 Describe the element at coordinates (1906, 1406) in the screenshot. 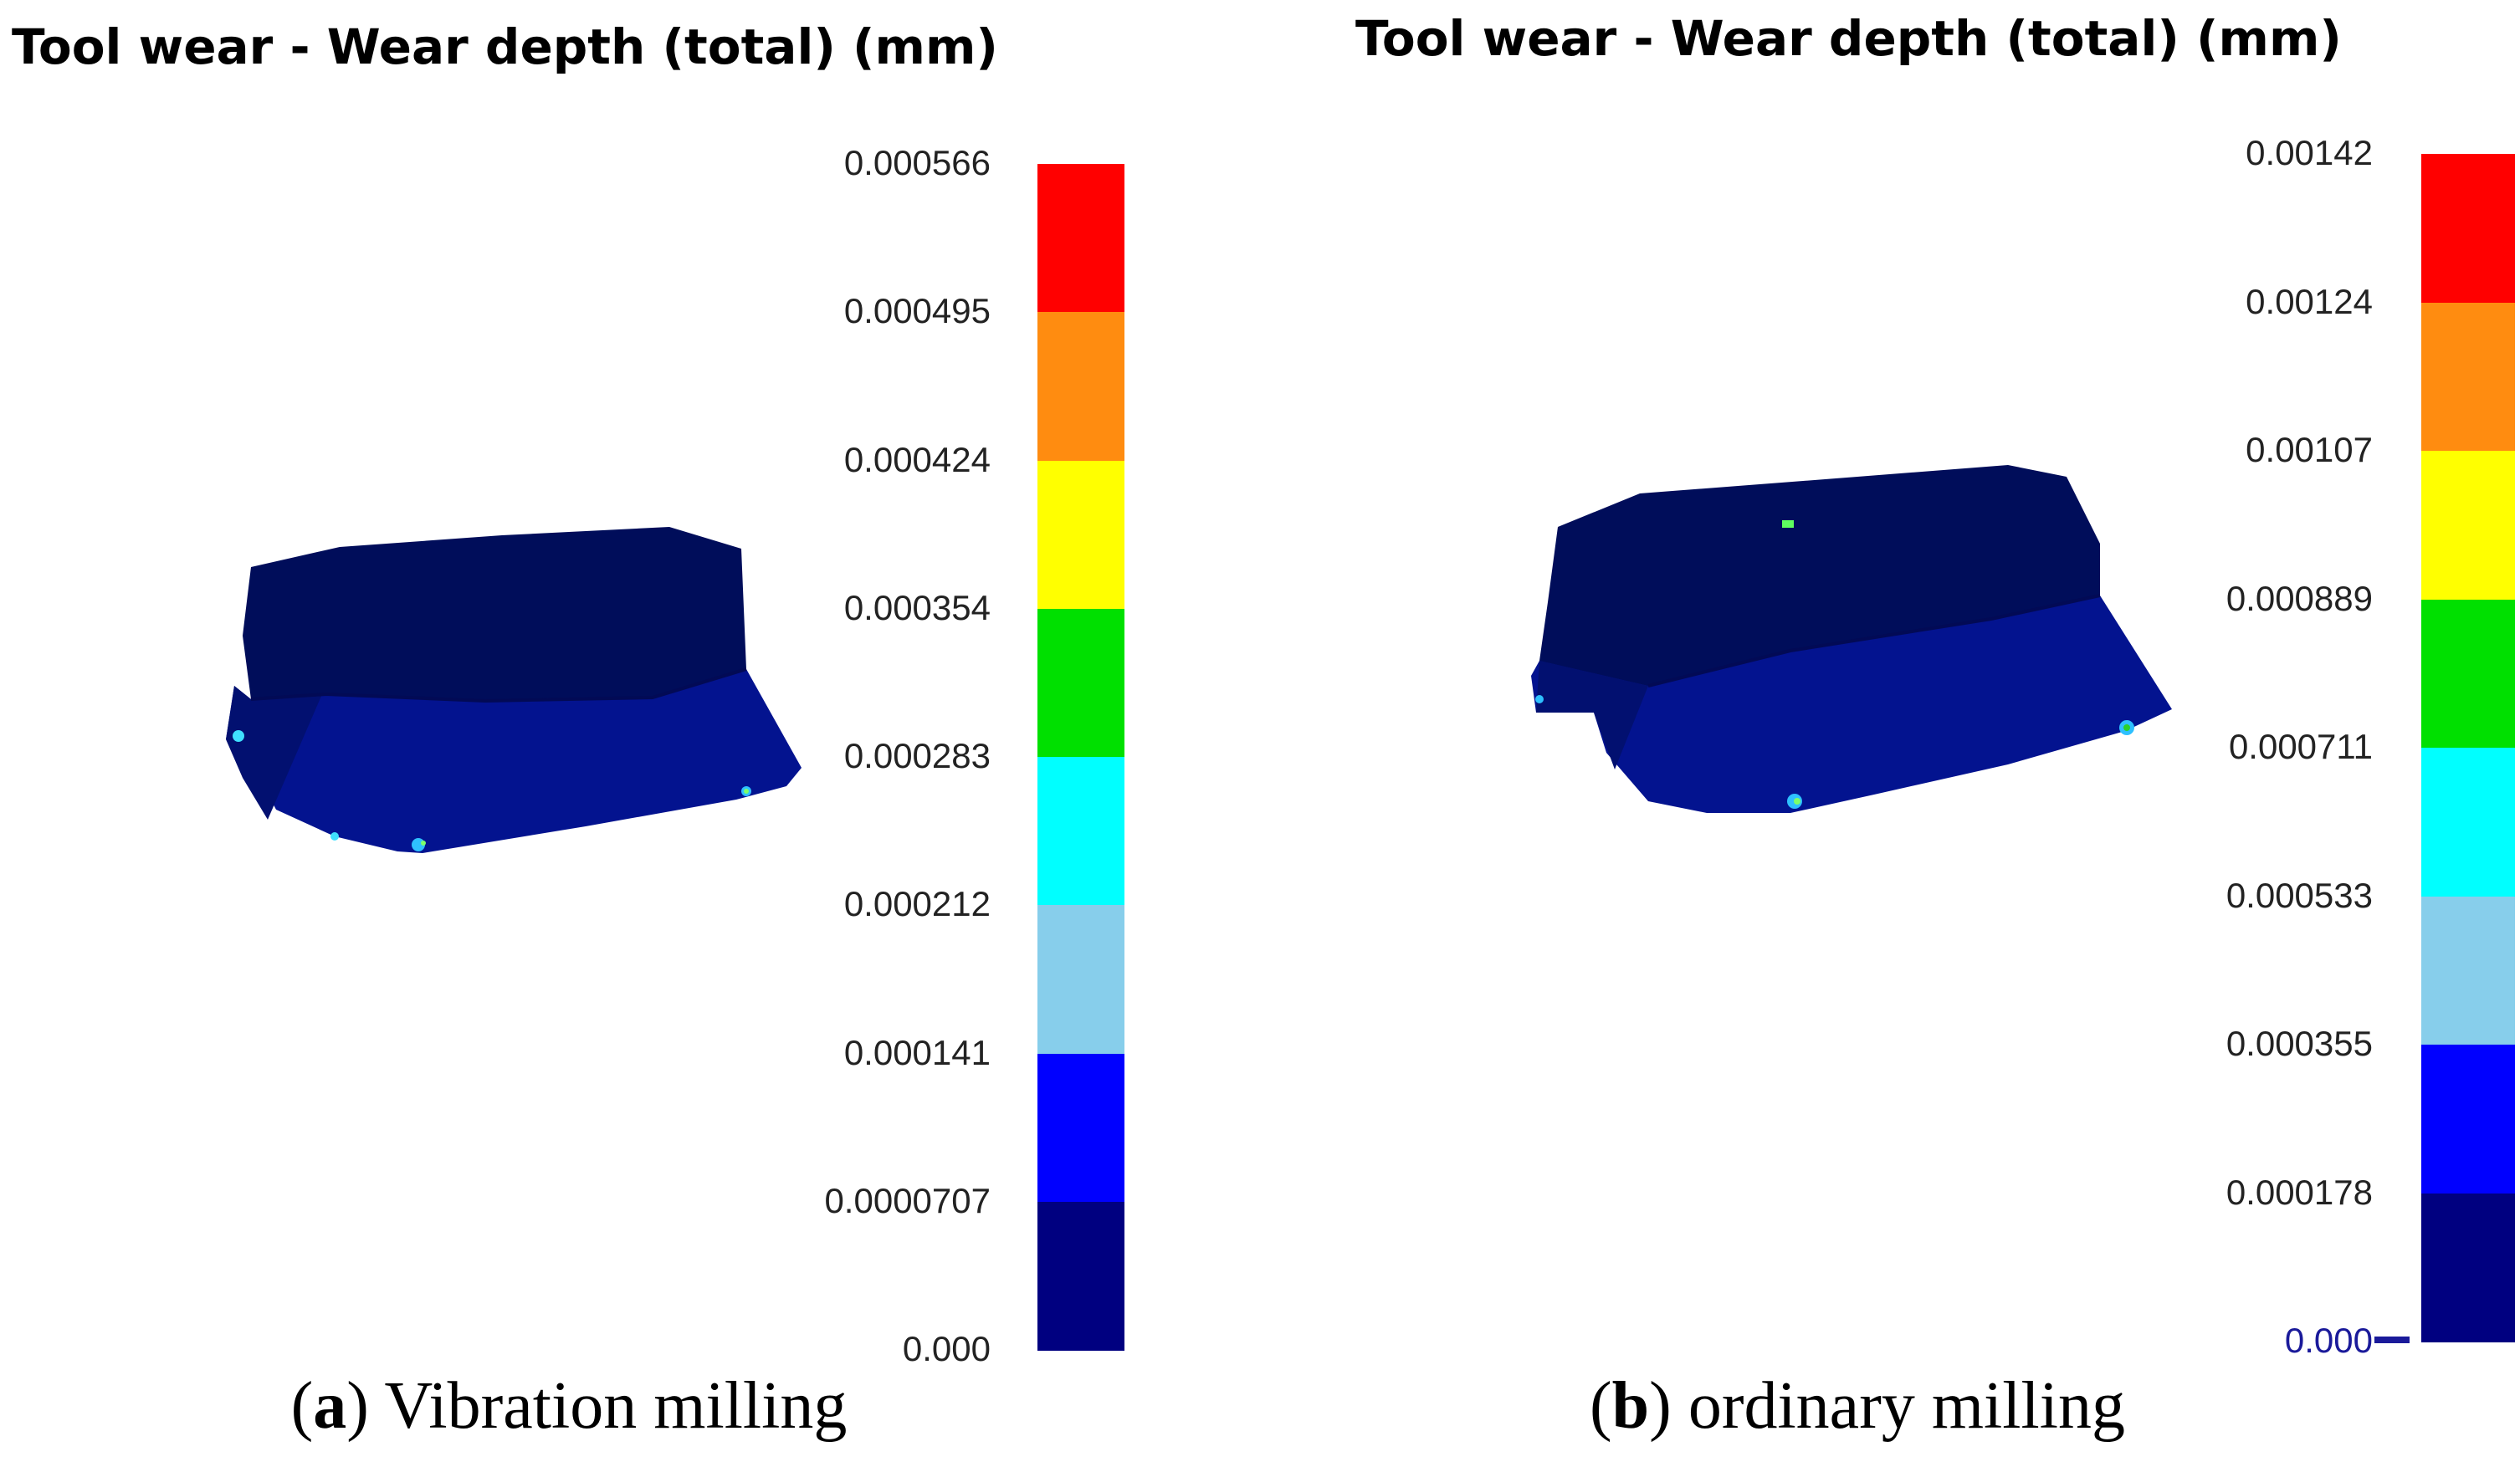

I see `caption-label: ordinary milling` at that location.